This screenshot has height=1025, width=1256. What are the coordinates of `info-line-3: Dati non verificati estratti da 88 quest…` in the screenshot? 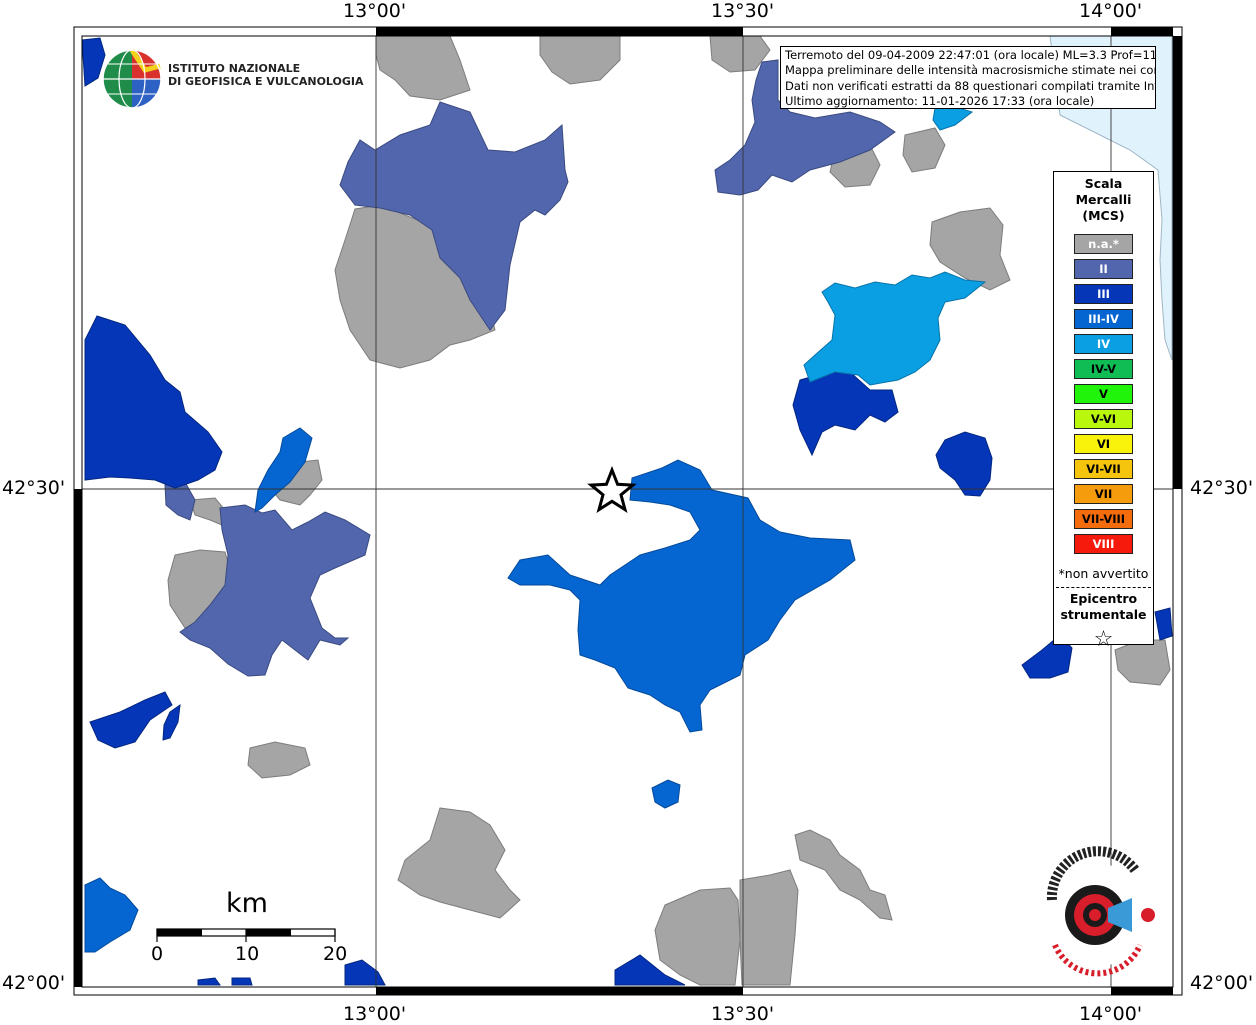 It's located at (970, 85).